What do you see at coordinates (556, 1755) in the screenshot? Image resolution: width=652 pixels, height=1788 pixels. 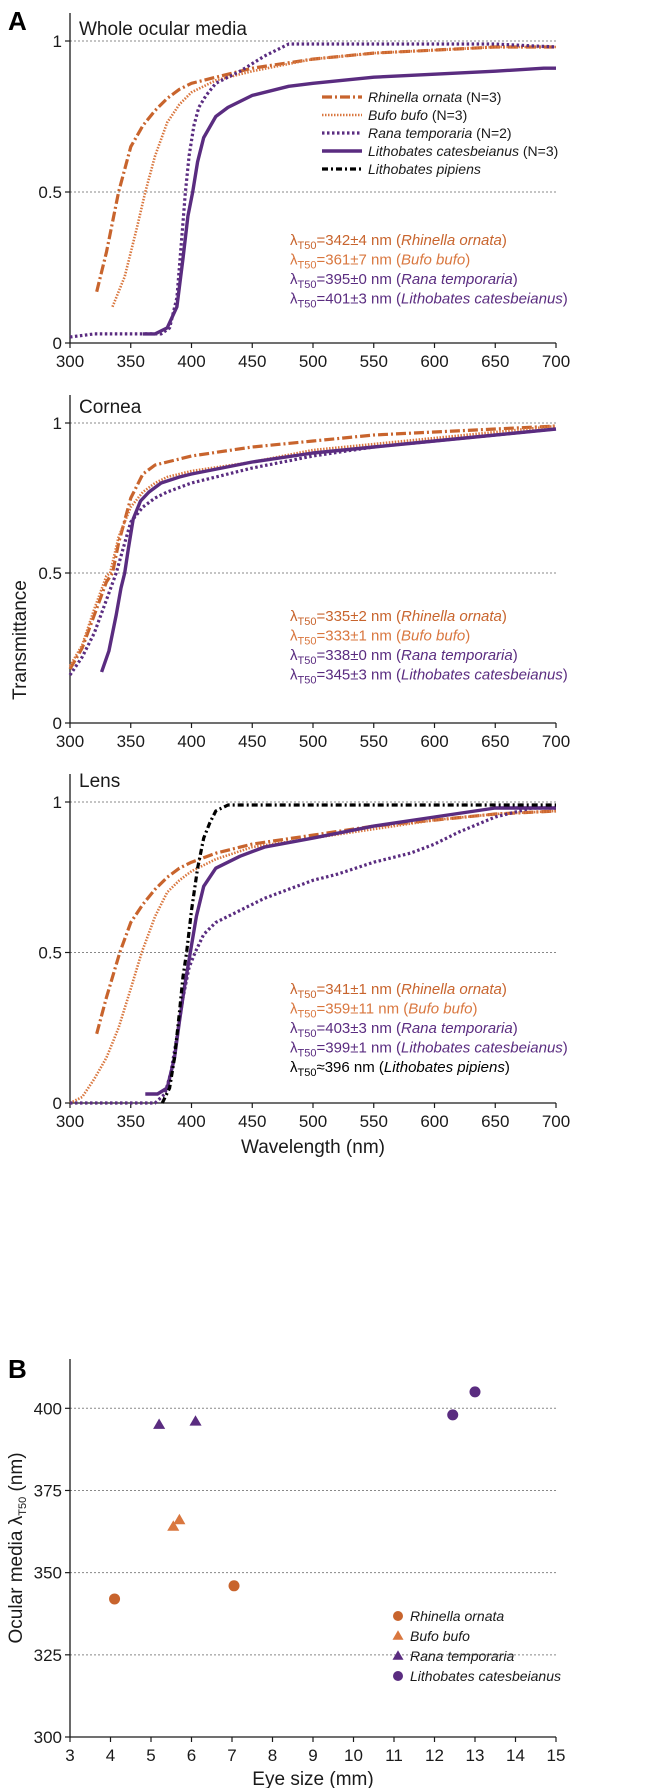 I see `x-tick-label: 15` at bounding box center [556, 1755].